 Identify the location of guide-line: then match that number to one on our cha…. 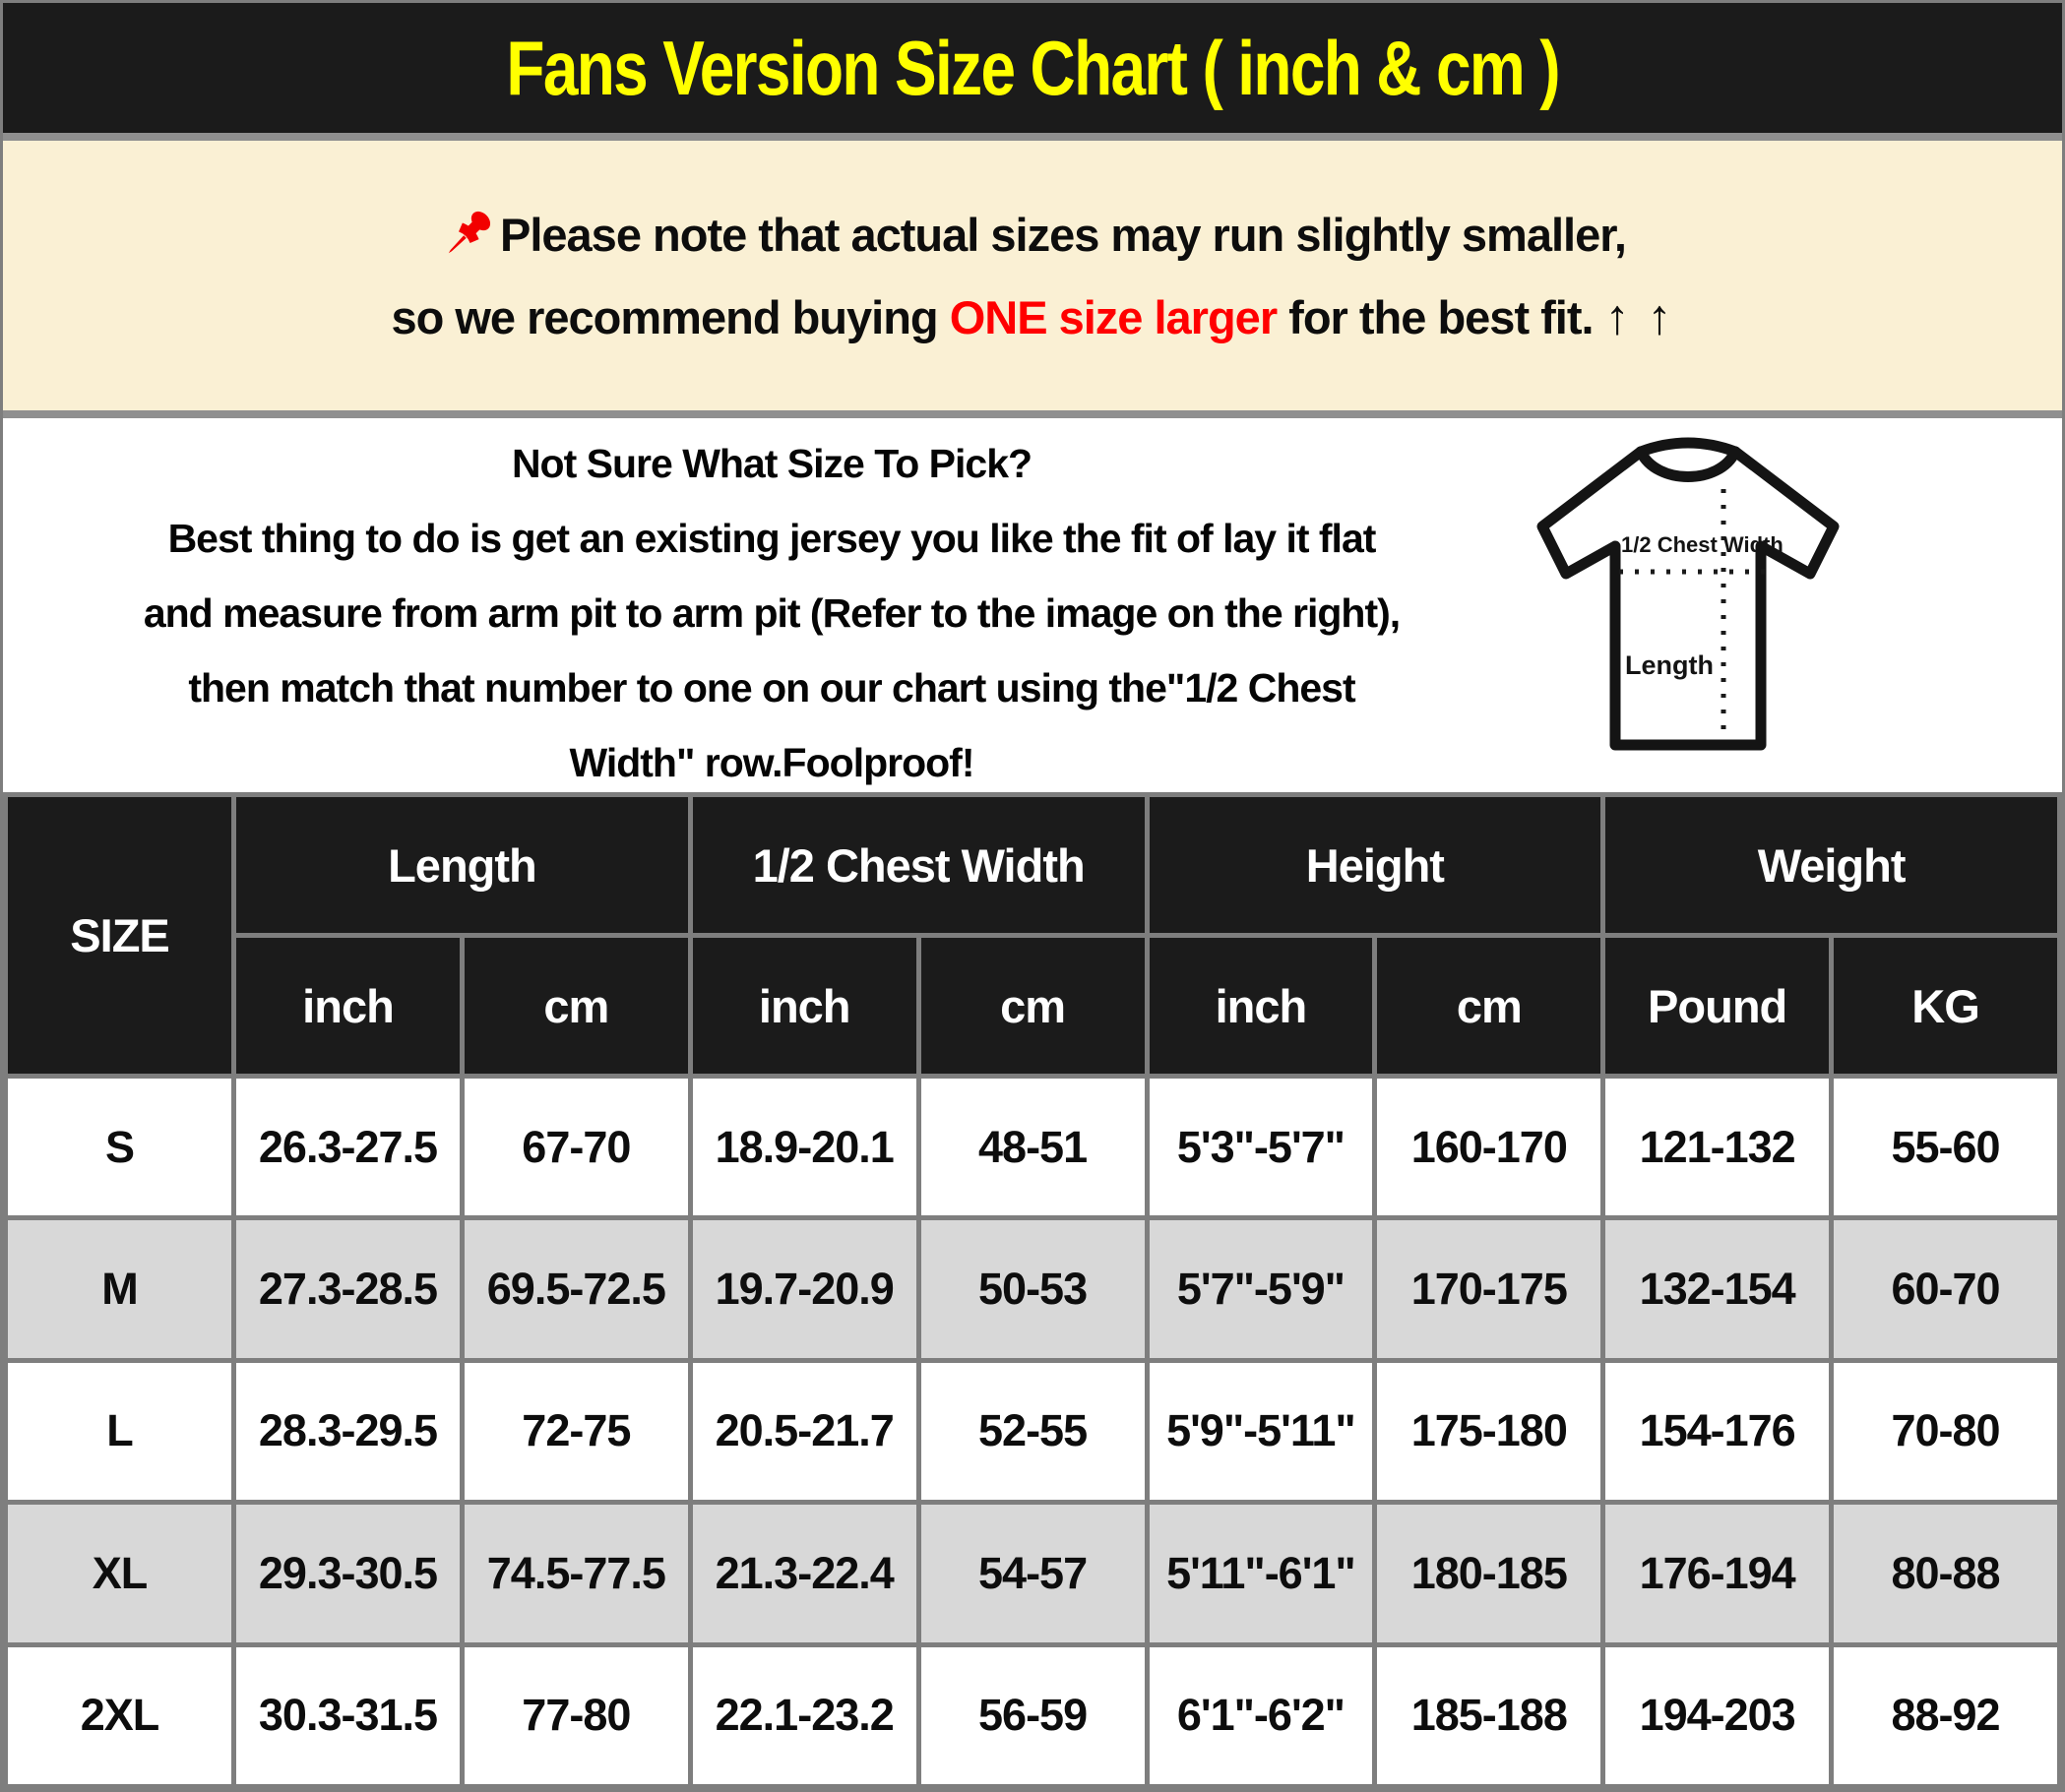
(771, 688).